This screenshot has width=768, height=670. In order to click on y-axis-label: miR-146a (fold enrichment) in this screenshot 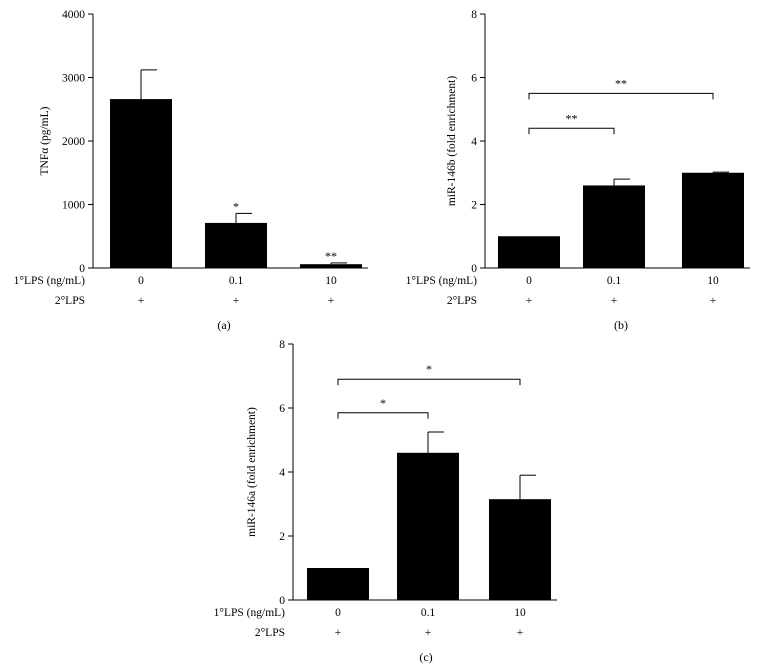, I will do `click(252, 472)`.